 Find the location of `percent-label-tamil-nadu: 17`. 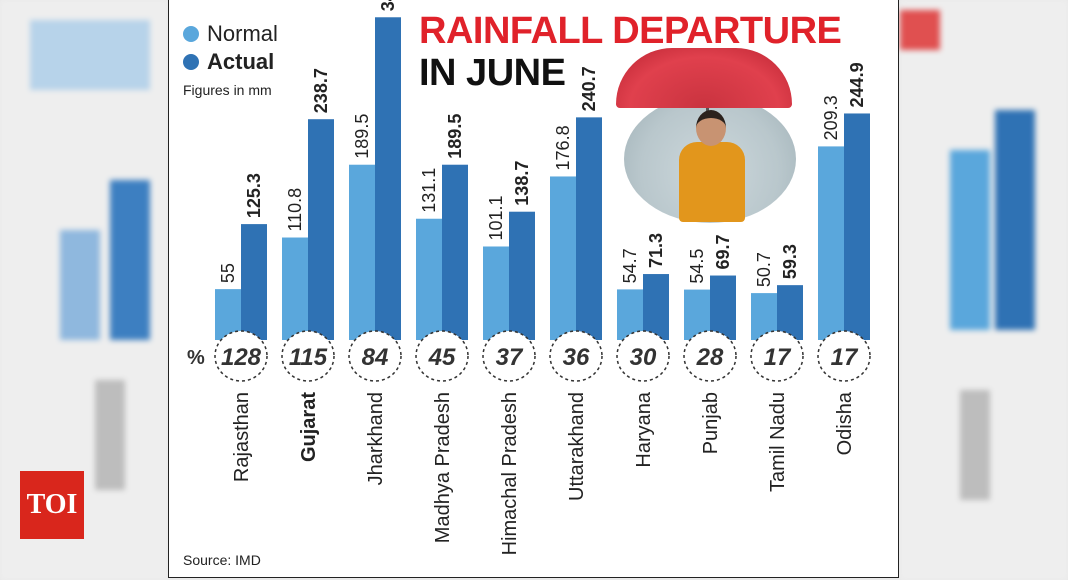

percent-label-tamil-nadu: 17 is located at coordinates (778, 357).